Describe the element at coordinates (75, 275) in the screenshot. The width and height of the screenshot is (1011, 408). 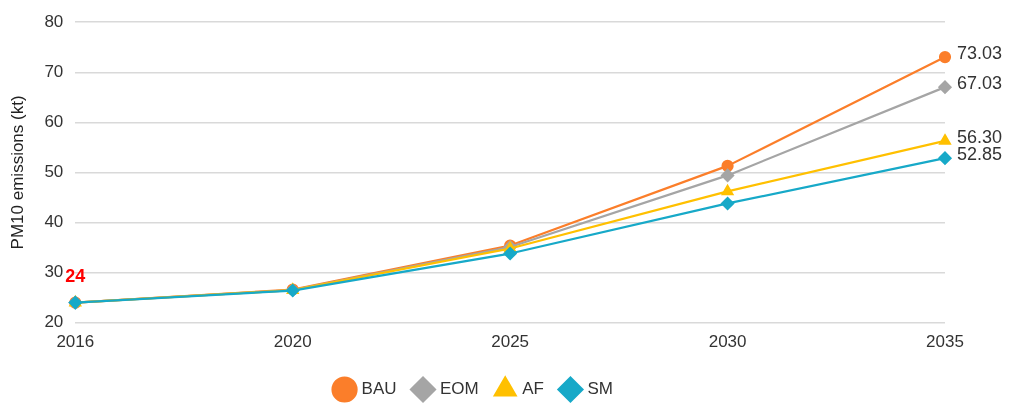
I see `data-label: 24` at that location.